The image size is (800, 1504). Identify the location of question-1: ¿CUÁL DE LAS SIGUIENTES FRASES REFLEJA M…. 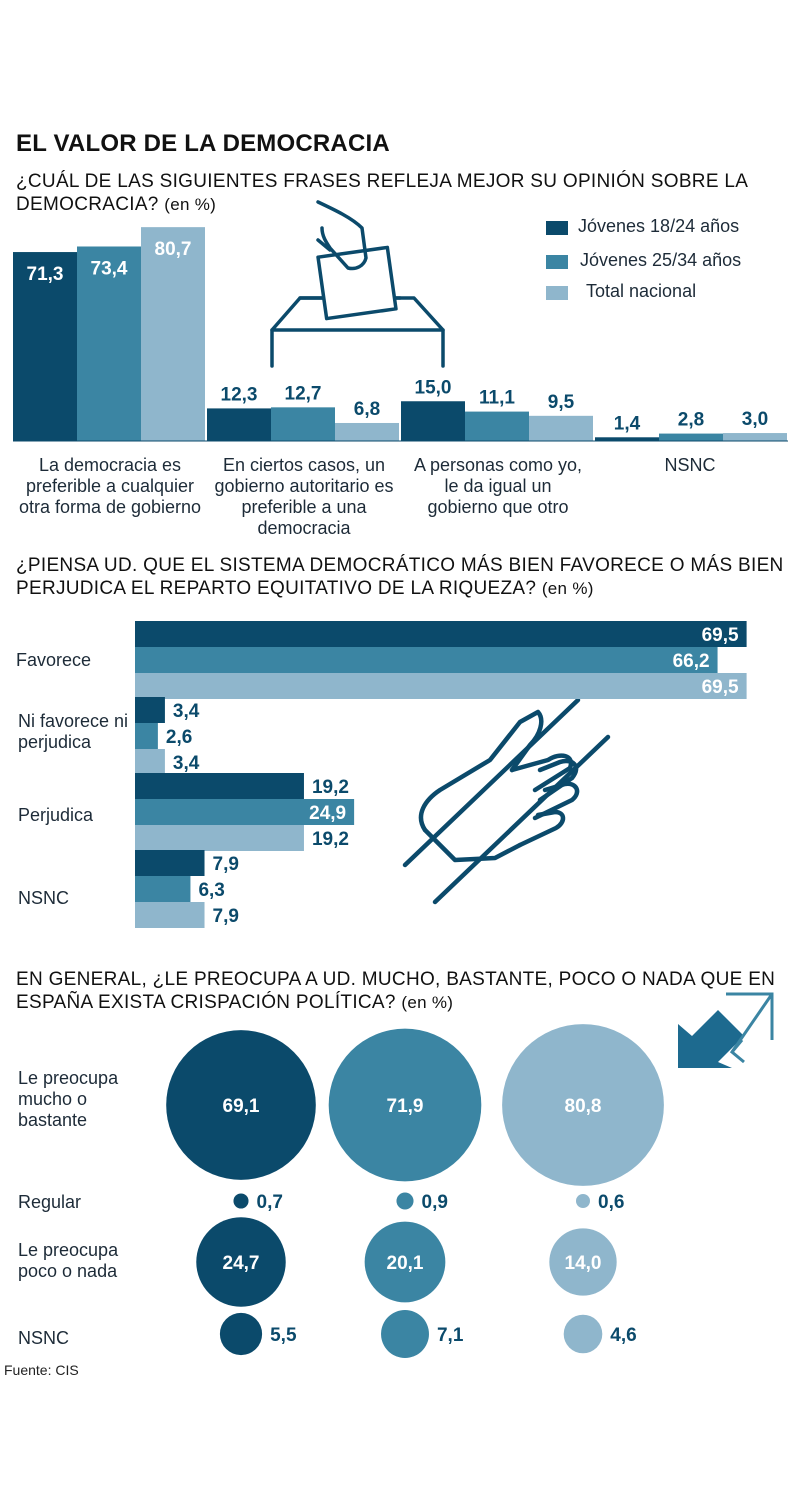
(396, 193).